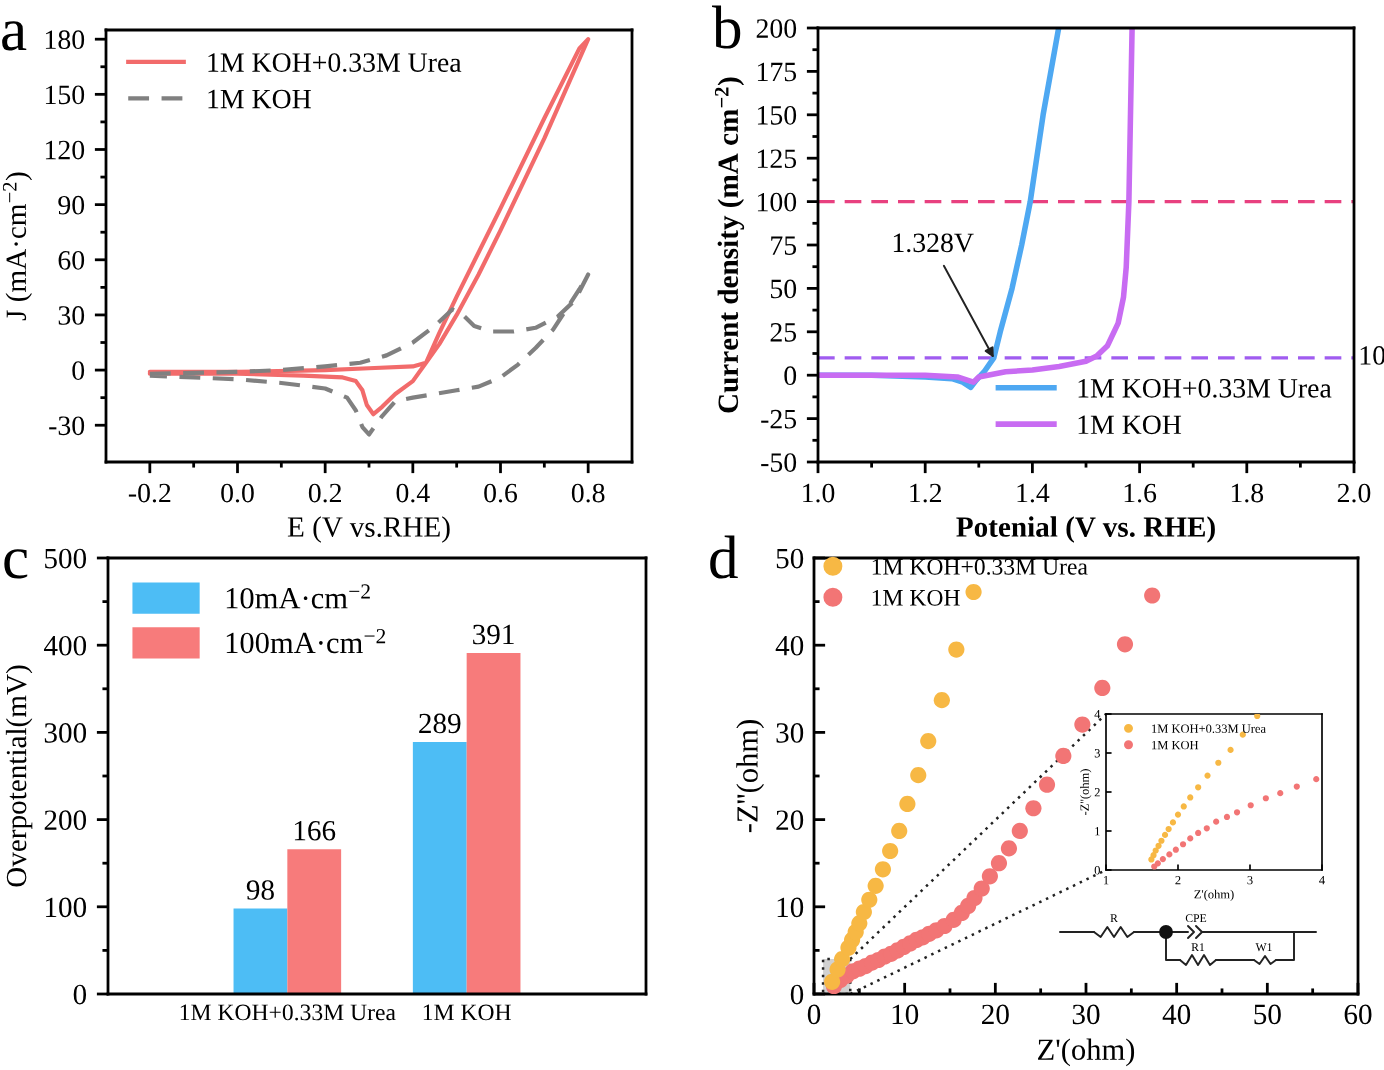 This screenshot has width=1384, height=1070. What do you see at coordinates (66, 558) in the screenshot?
I see `y-tick-label: 500` at bounding box center [66, 558].